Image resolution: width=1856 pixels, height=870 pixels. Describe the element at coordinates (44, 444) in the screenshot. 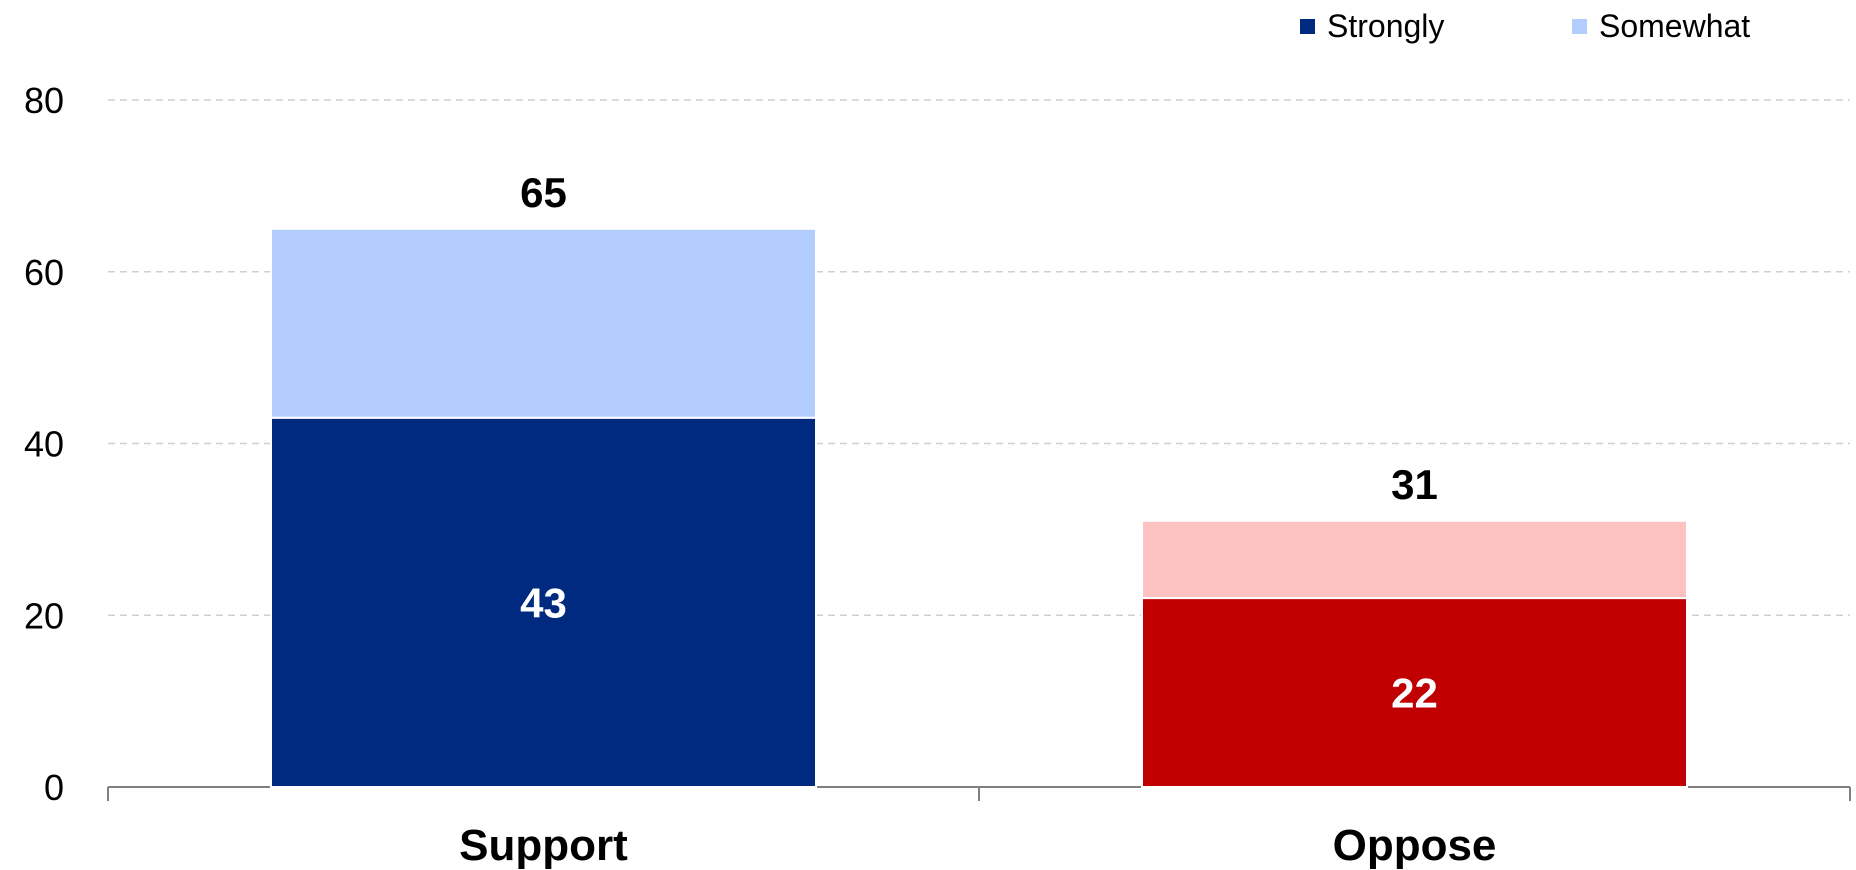

I see `y-tick-label: 40` at that location.